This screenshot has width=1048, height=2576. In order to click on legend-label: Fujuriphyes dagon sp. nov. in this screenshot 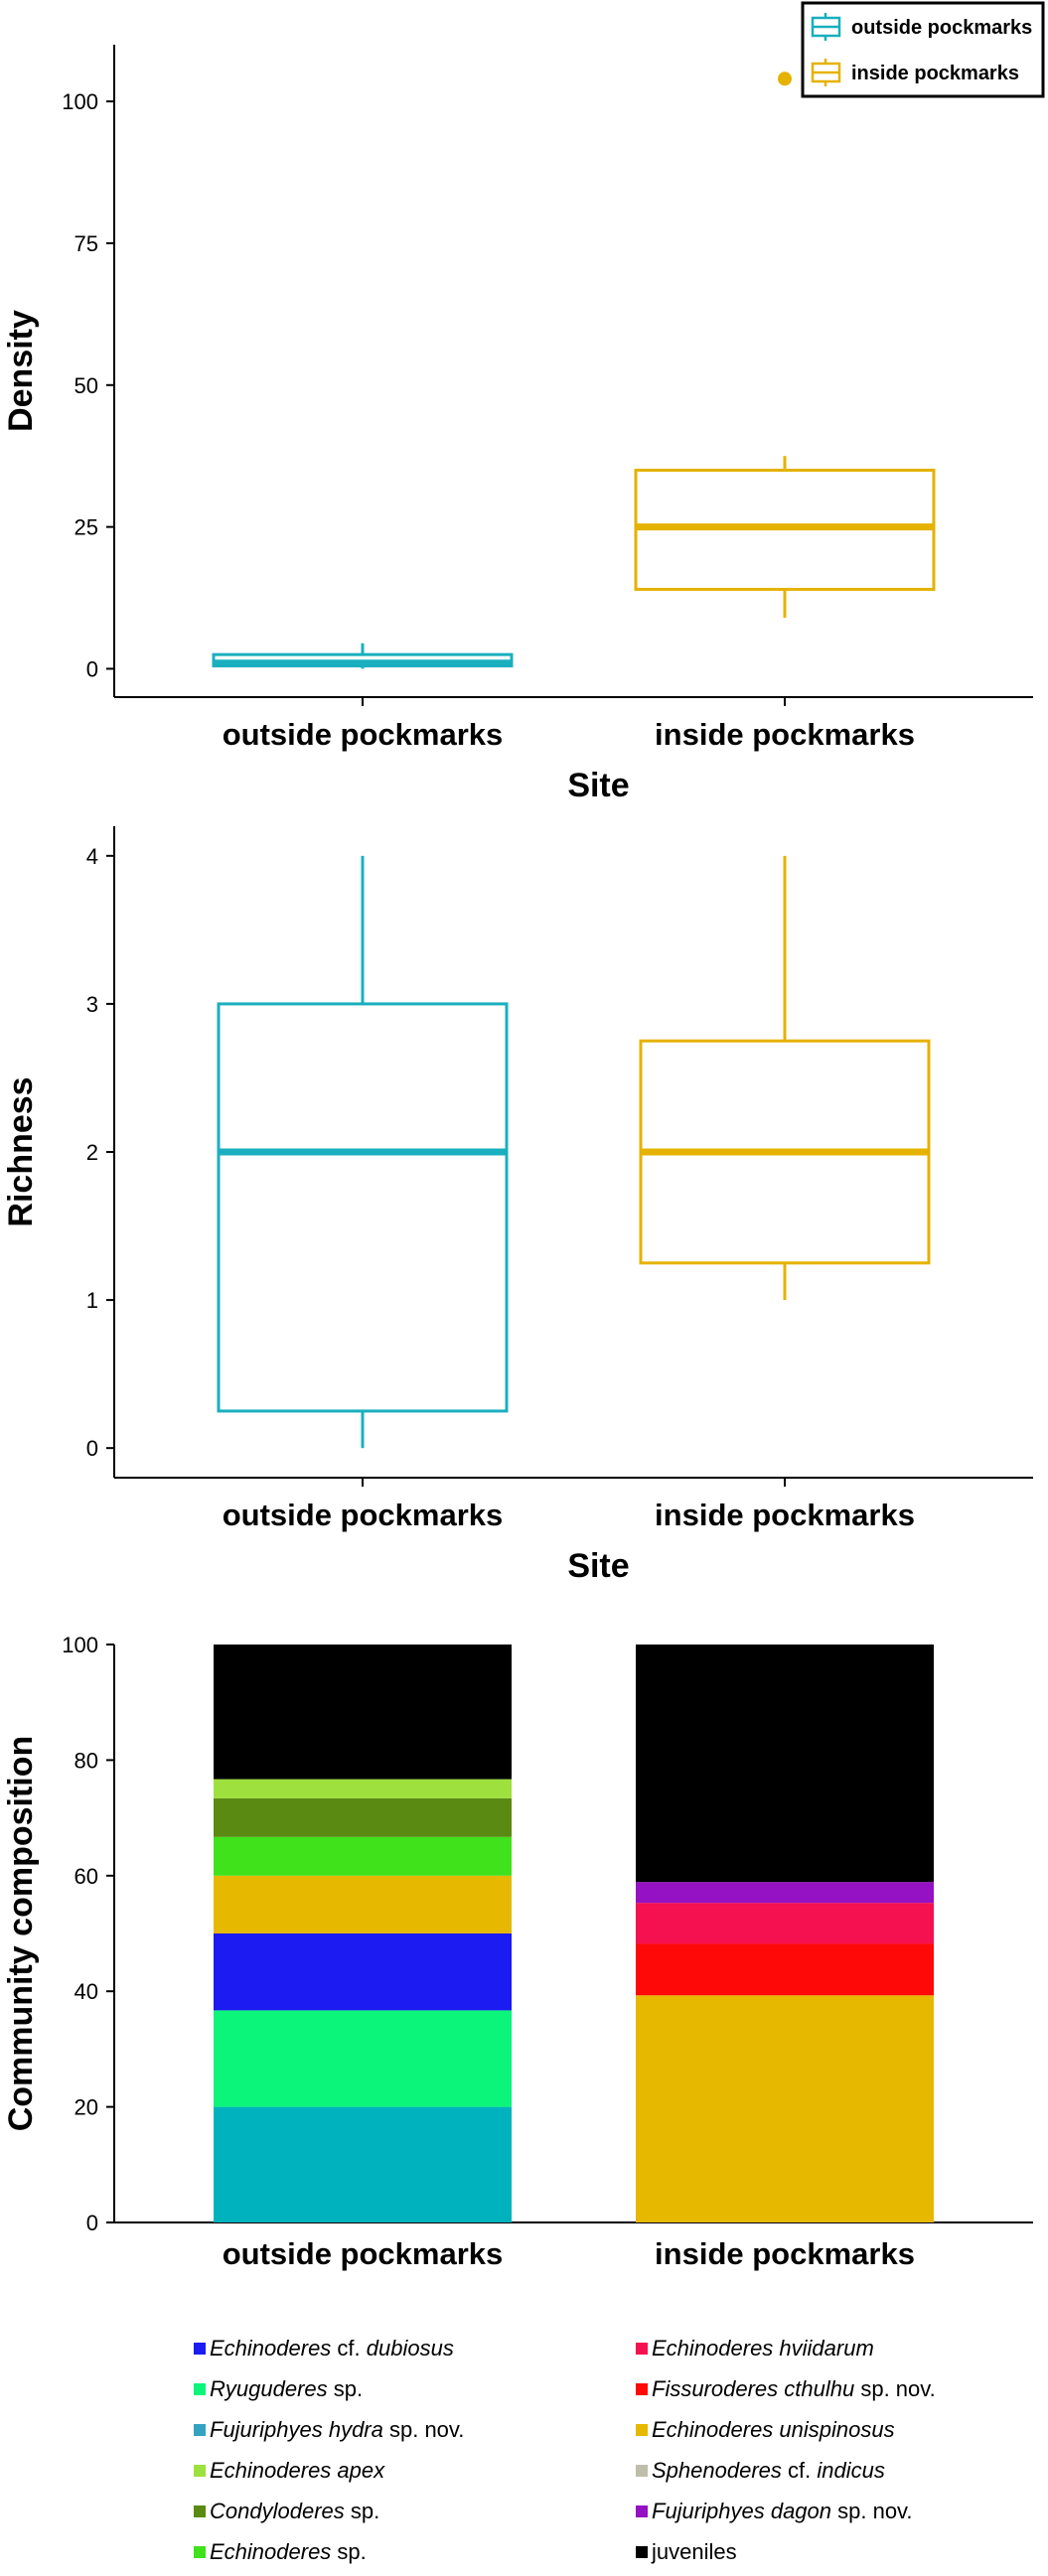, I will do `click(782, 2511)`.